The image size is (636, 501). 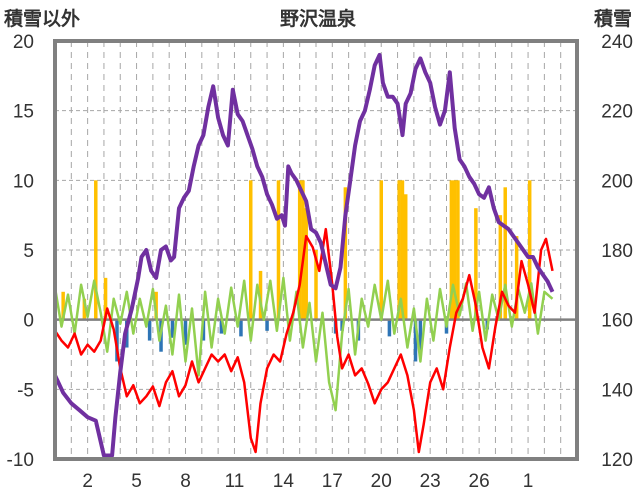 I want to click on chart-title: 野沢温泉, so click(x=318, y=18).